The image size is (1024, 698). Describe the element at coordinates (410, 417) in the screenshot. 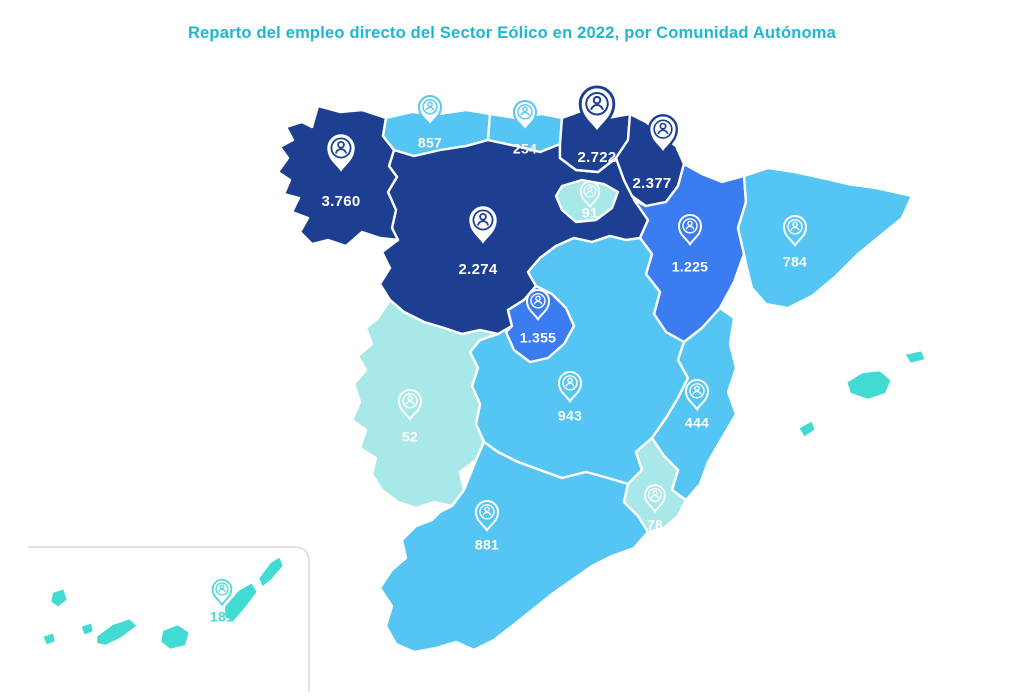

I see `marker-extremadura: 52` at that location.